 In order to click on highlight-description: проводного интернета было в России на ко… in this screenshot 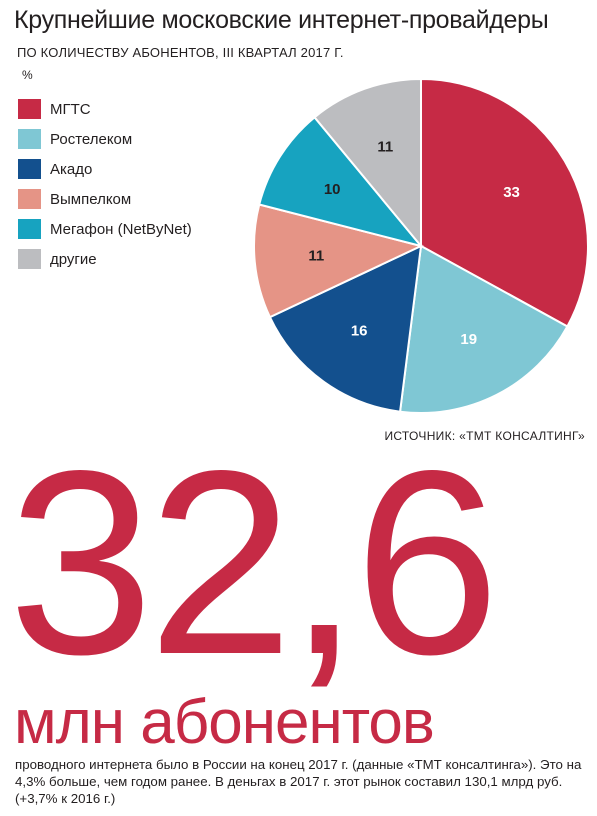, I will do `click(298, 781)`.